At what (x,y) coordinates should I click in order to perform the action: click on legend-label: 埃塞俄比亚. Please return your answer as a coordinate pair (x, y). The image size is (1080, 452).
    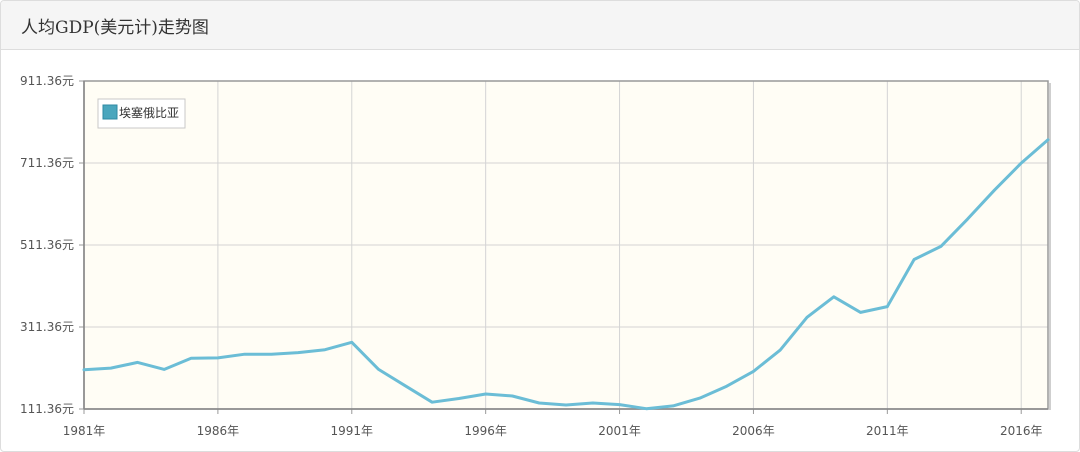
    Looking at the image, I should click on (149, 112).